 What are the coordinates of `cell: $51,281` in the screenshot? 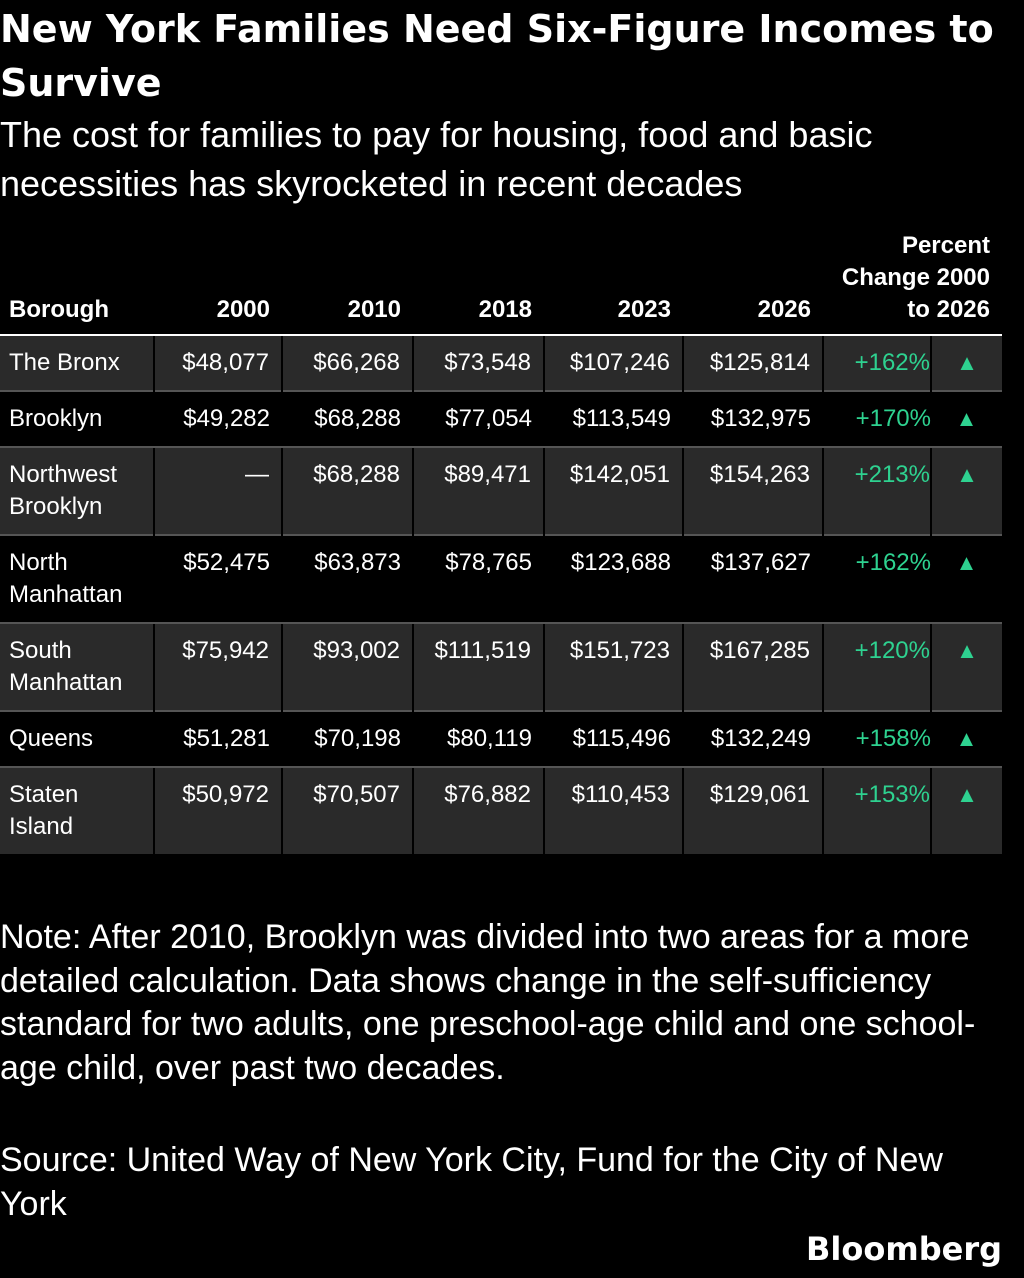 It's located at (218, 738).